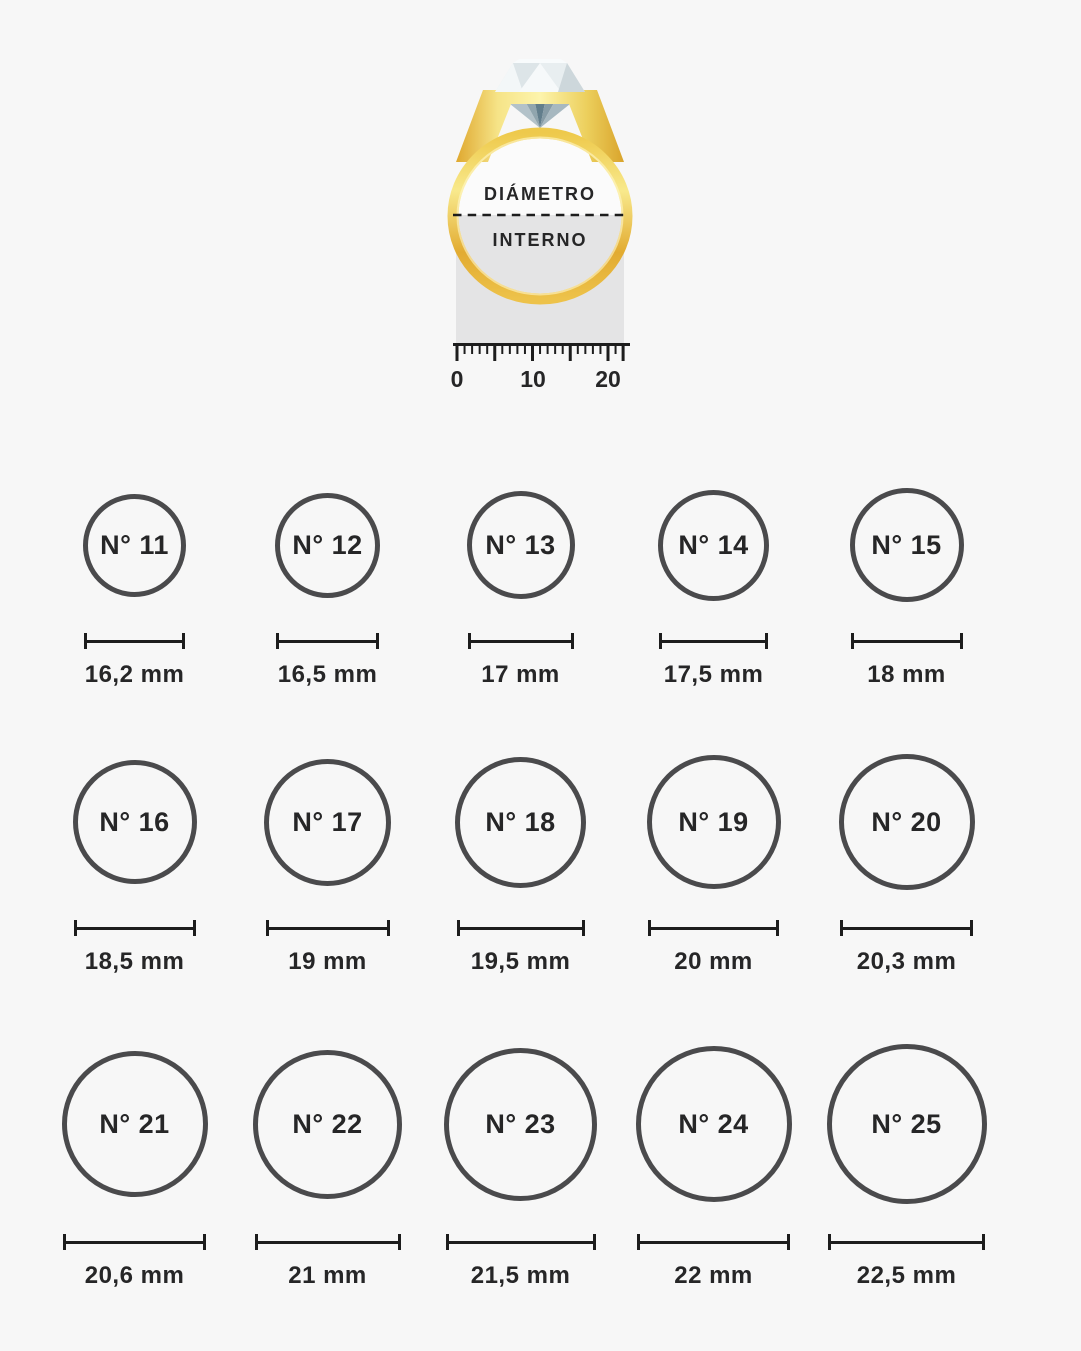  Describe the element at coordinates (906, 1165) in the screenshot. I see `ring-size-cell: N° 25 22,5 mm` at that location.